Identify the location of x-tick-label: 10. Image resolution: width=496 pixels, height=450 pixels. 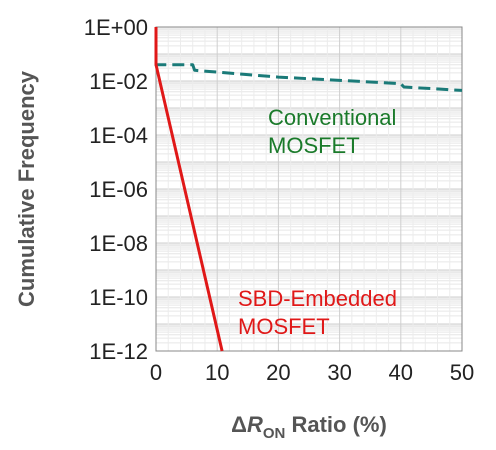
(217, 372).